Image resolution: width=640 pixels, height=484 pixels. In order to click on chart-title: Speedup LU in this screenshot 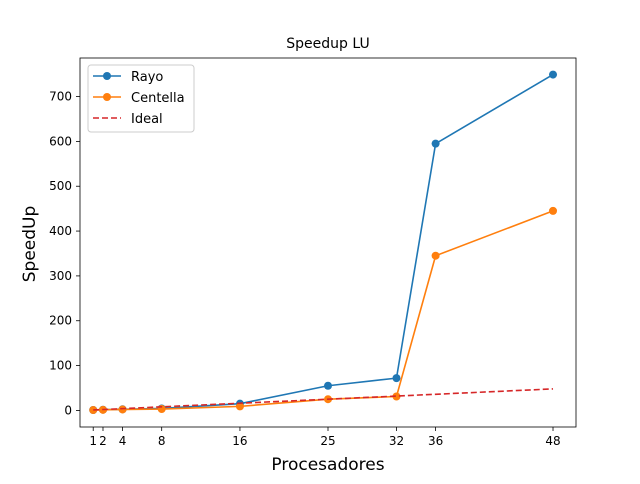, I will do `click(327, 44)`.